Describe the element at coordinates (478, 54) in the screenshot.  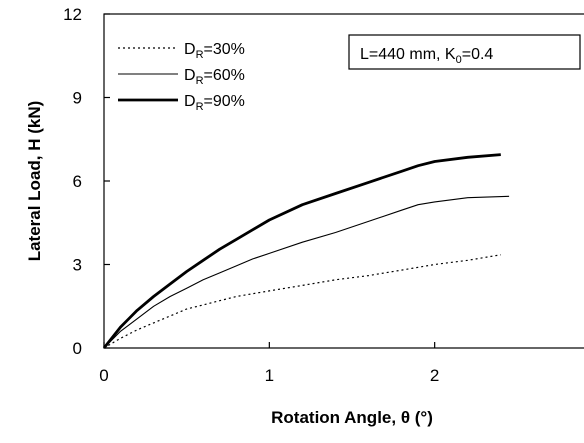
I see `annotation-tail: =0.4` at that location.